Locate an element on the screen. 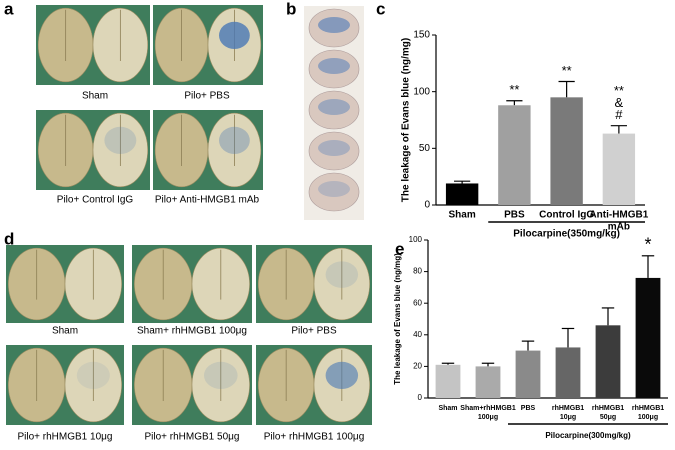  panel-label: e is located at coordinates (399, 248).